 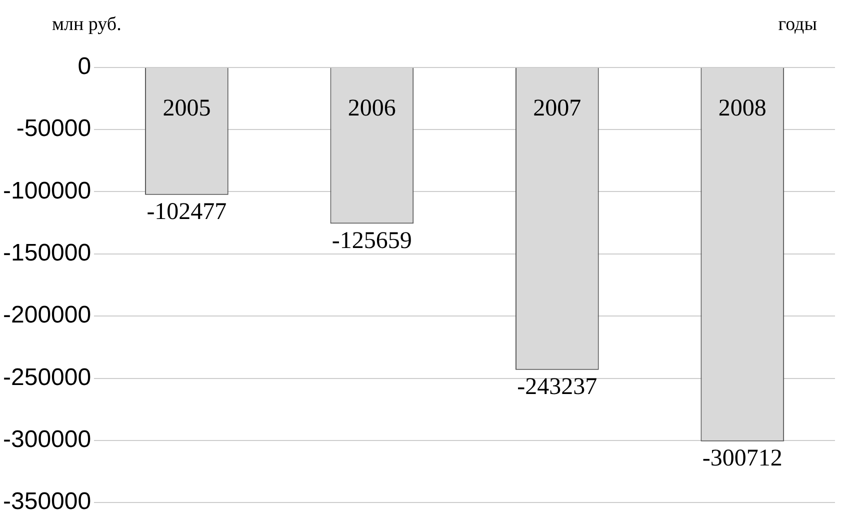 What do you see at coordinates (47, 440) in the screenshot?
I see `y-tick-label: -300000` at bounding box center [47, 440].